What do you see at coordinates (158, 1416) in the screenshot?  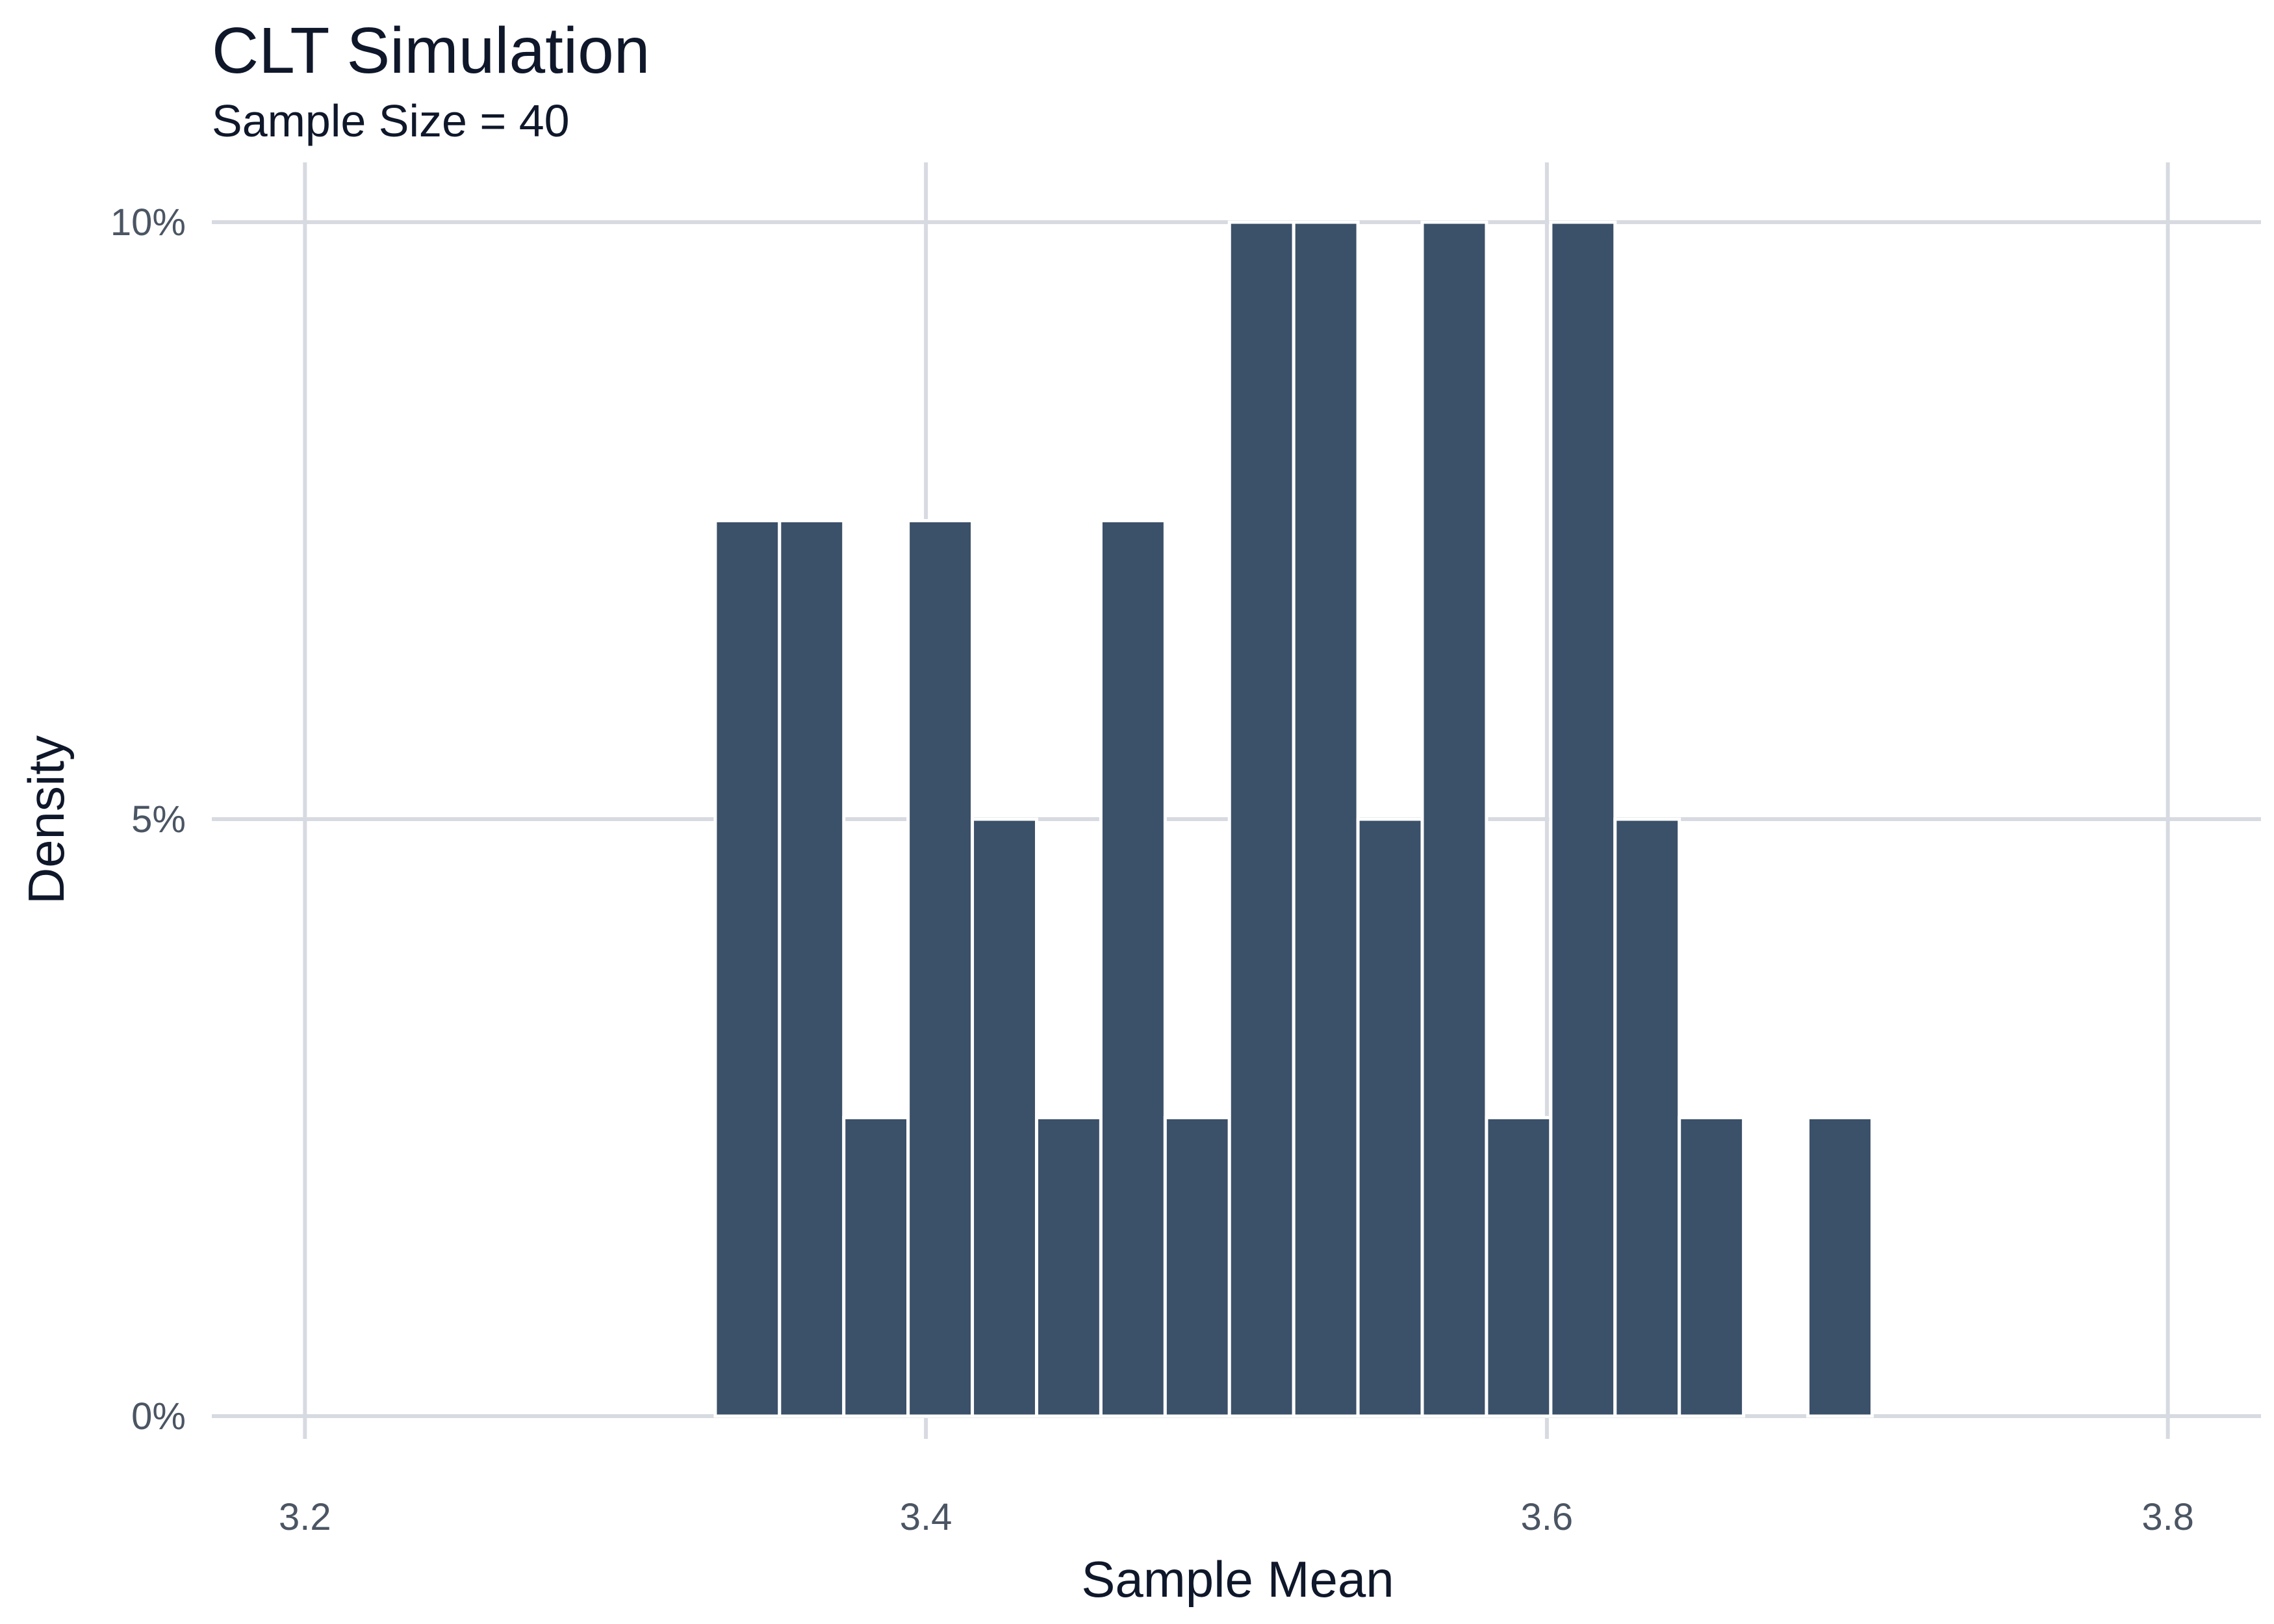 I see `y-tick-label: 0%` at bounding box center [158, 1416].